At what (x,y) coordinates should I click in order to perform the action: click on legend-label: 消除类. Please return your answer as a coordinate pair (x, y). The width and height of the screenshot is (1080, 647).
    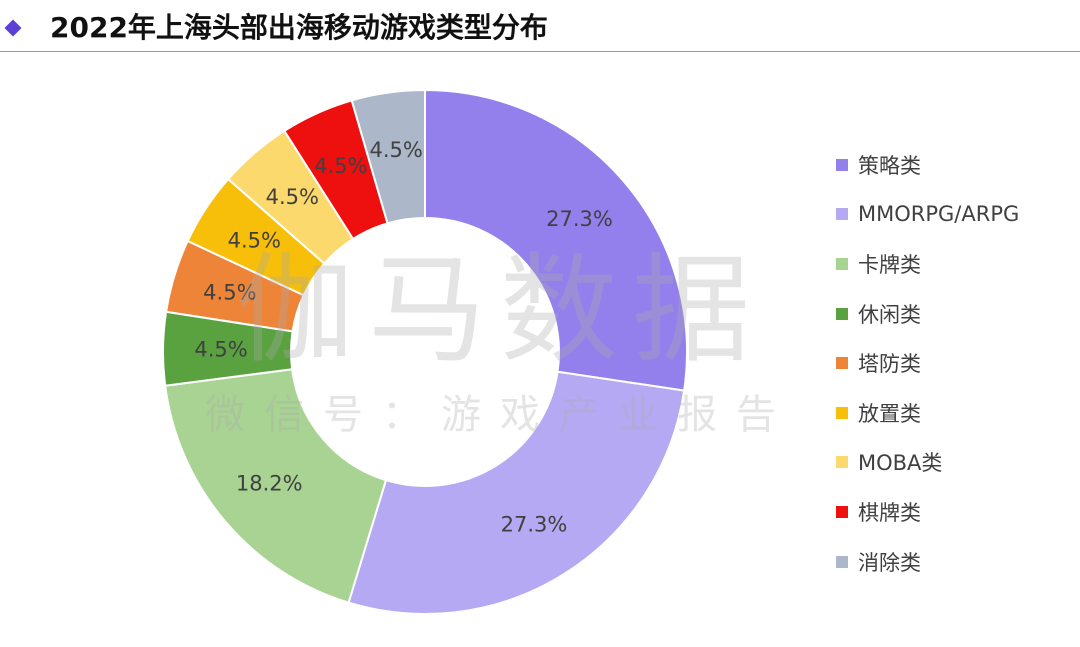
    Looking at the image, I should click on (889, 562).